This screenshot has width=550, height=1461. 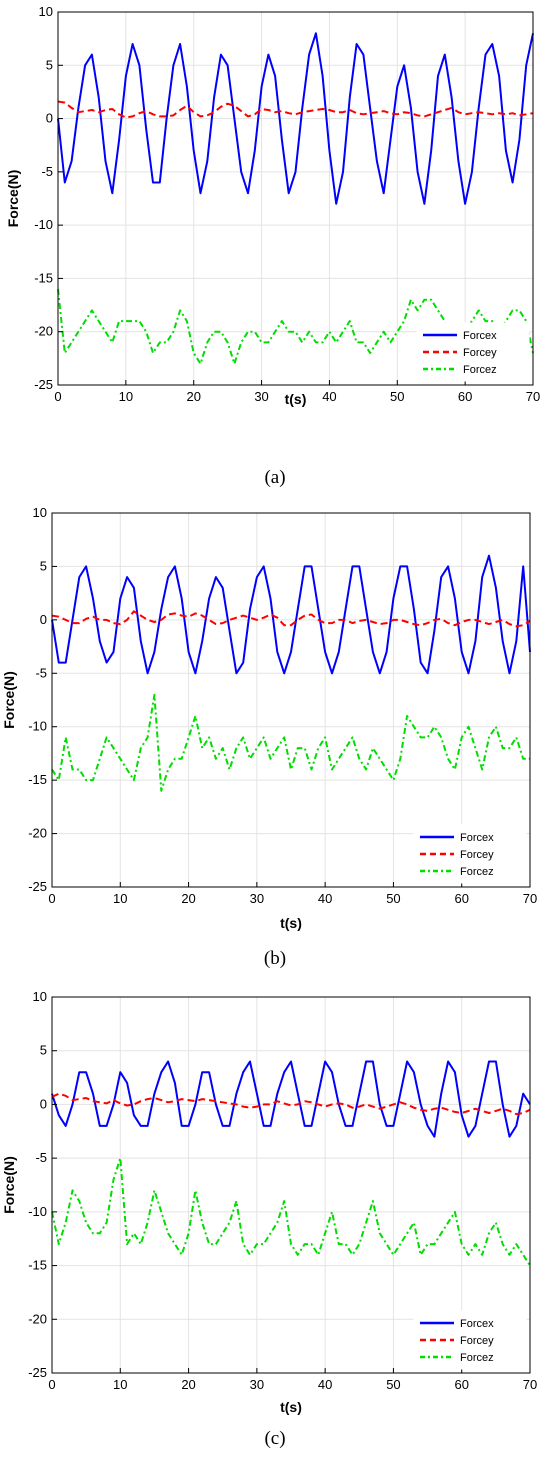 What do you see at coordinates (291, 923) in the screenshot?
I see `x-axis-label-b: t(s)` at bounding box center [291, 923].